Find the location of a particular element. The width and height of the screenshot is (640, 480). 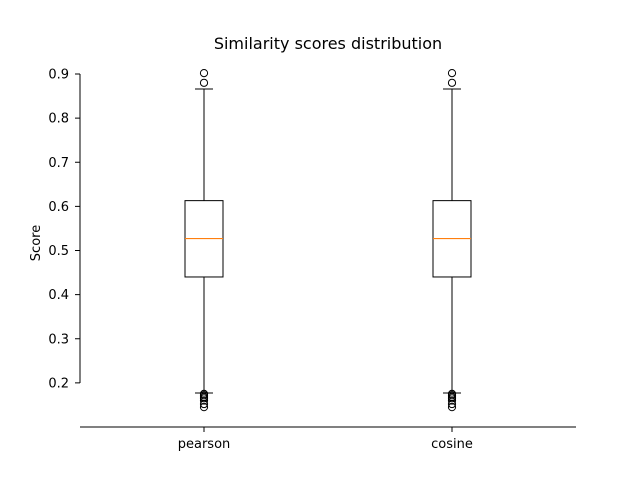

y-axis-label: Score is located at coordinates (36, 243).